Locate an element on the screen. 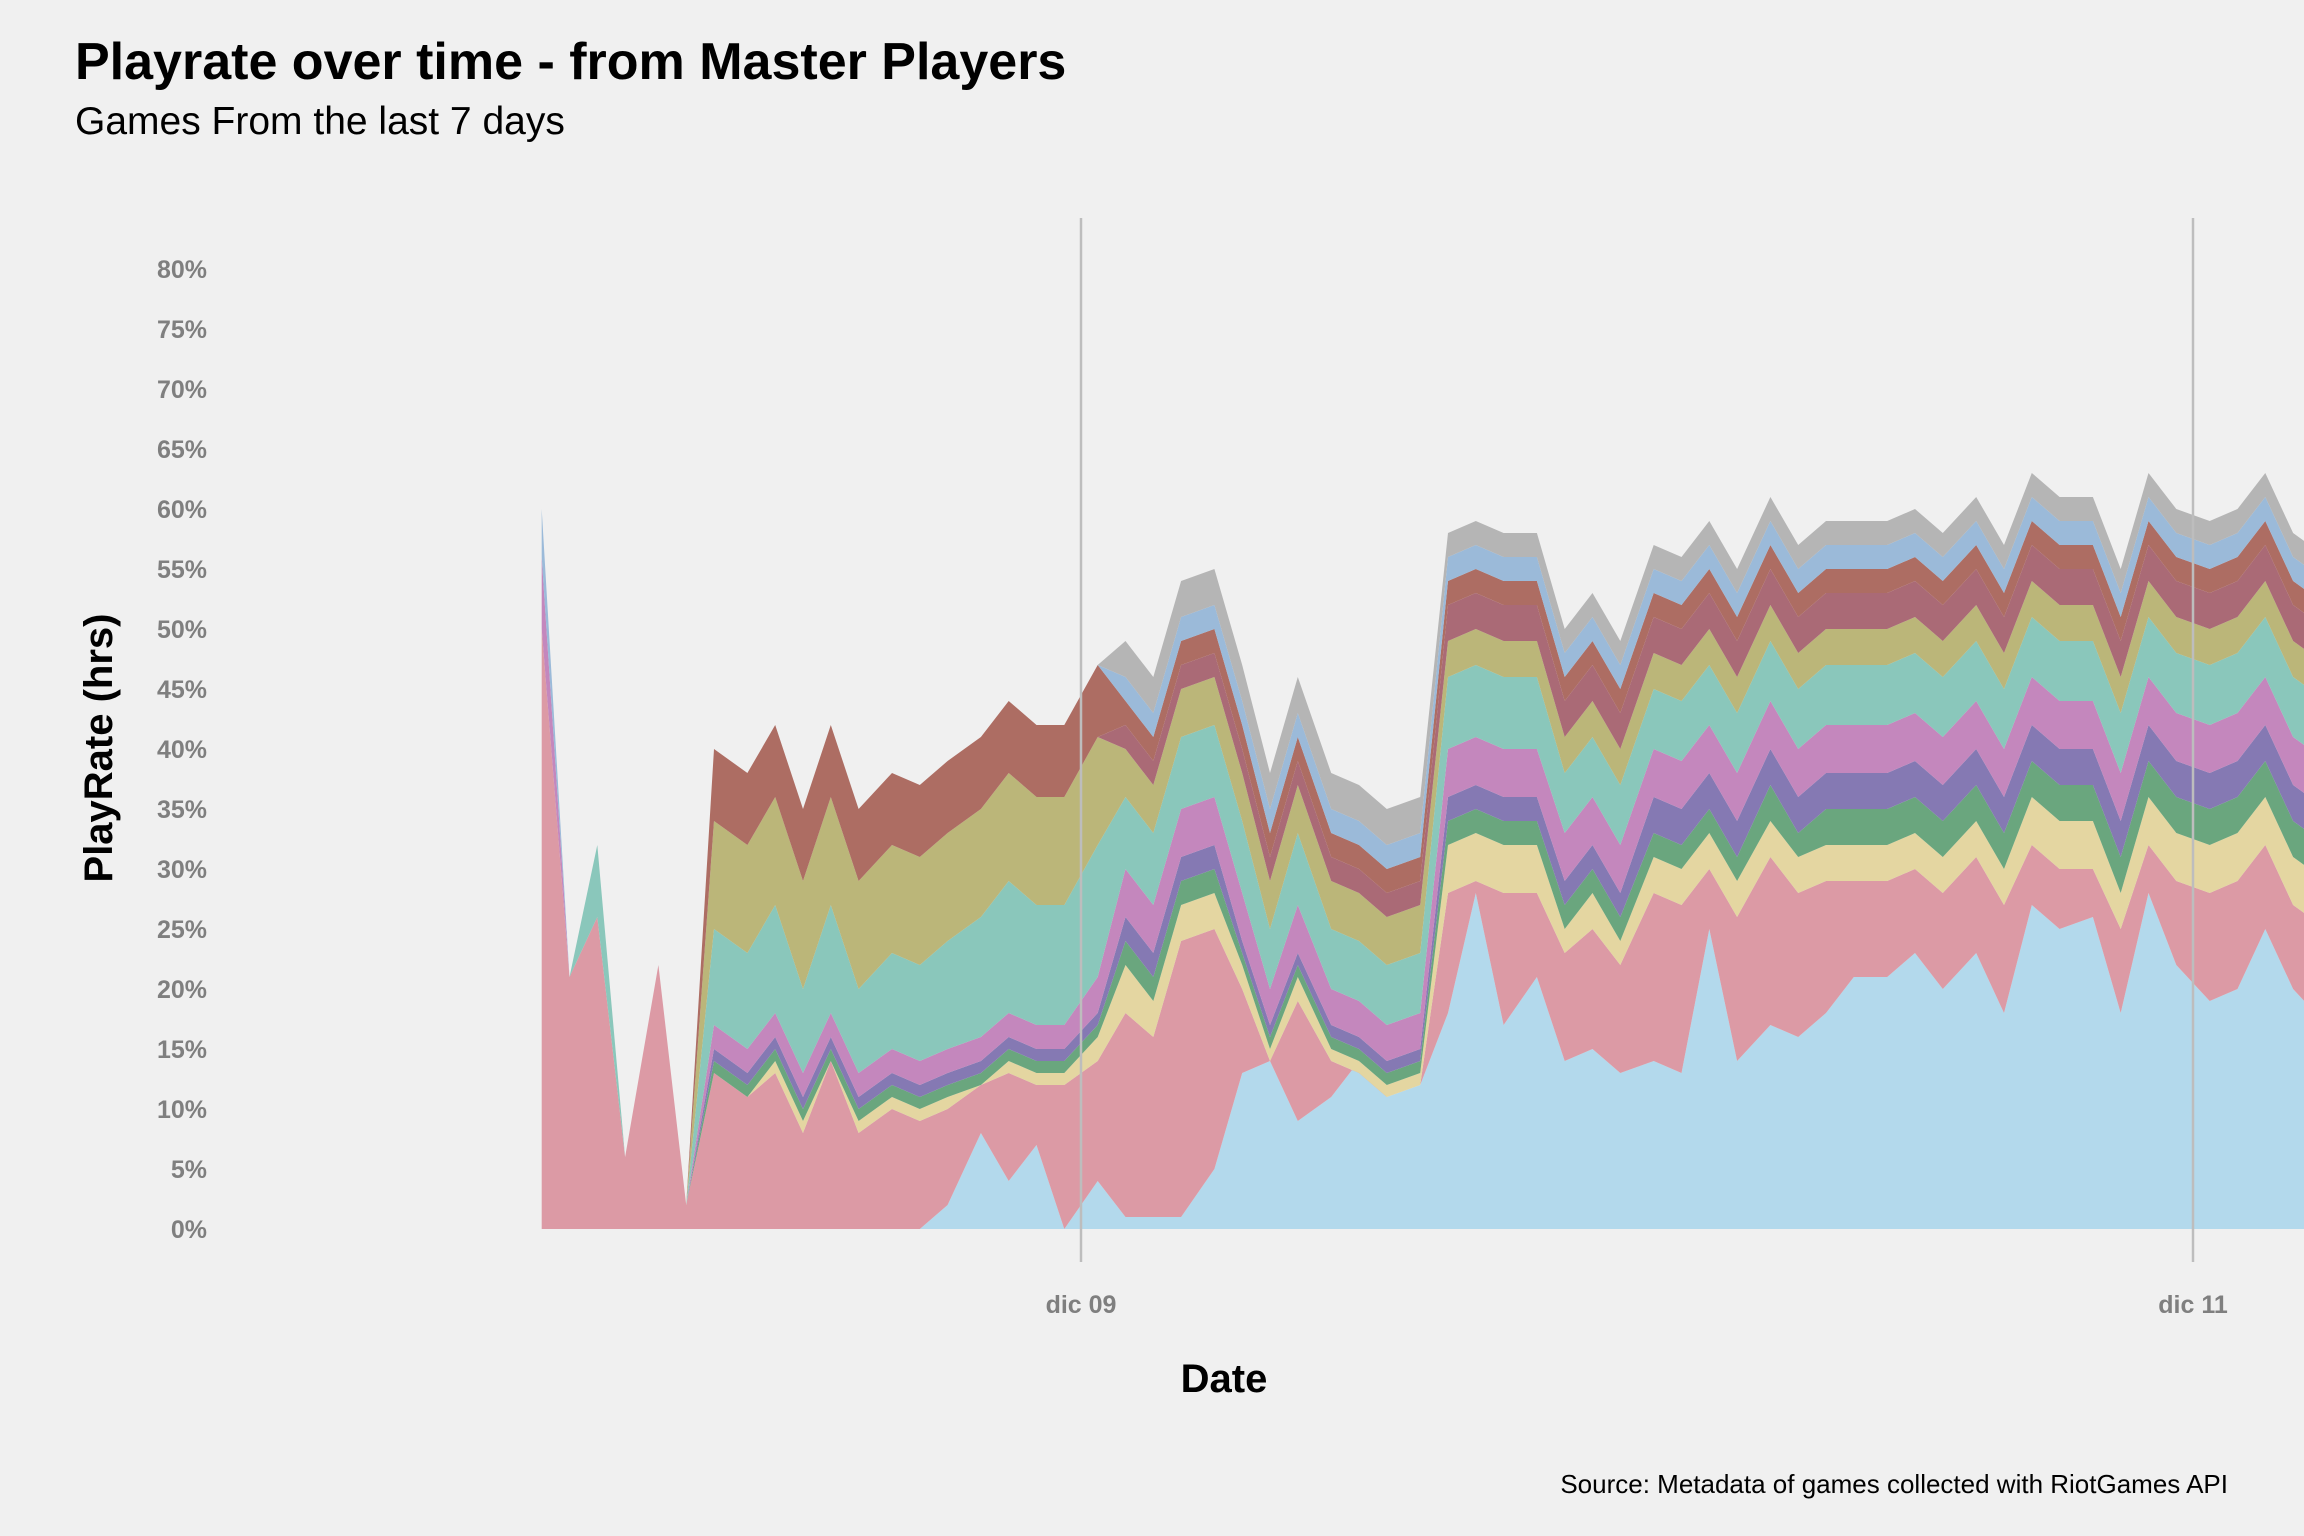 The image size is (2304, 1536). y-tick-label: 70% is located at coordinates (182, 390).